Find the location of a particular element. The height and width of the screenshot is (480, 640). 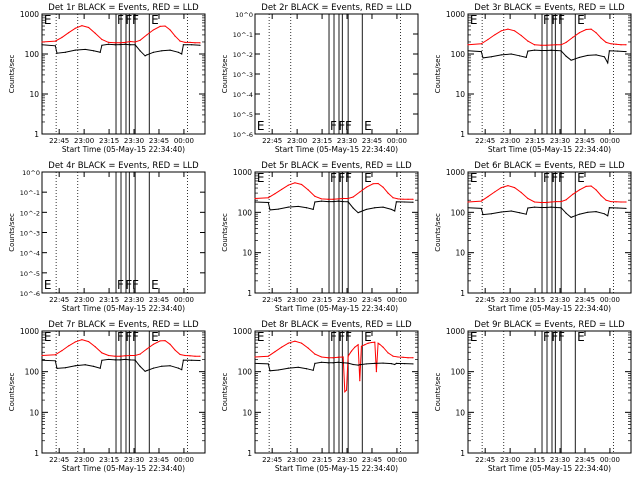

y-tick-label: 1 is located at coordinates (36, 134).